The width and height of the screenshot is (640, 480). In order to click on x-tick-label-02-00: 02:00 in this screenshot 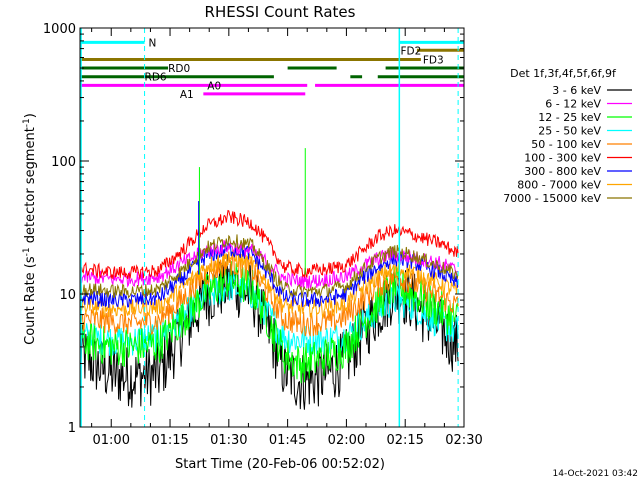, I will do `click(346, 440)`.